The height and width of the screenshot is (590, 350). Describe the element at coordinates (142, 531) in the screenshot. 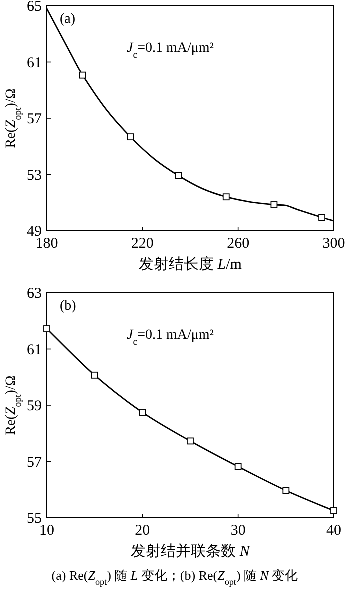

I see `x-tick-label: 20` at that location.